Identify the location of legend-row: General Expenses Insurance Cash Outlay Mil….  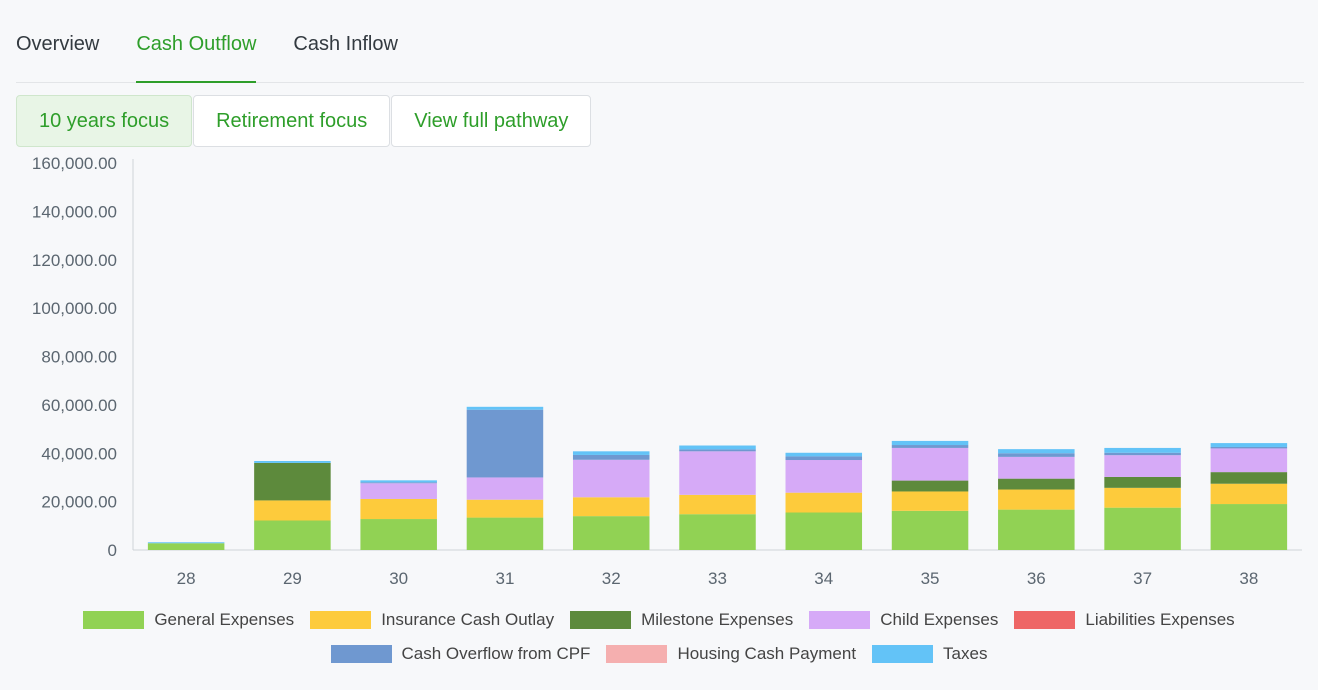
(659, 620).